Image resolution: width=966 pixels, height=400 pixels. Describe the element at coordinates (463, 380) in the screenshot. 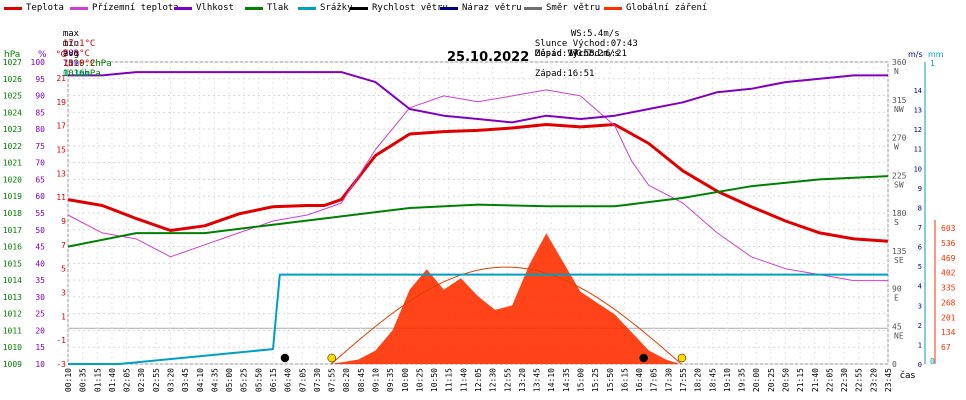

I see `time-tick-label: 11:40` at that location.